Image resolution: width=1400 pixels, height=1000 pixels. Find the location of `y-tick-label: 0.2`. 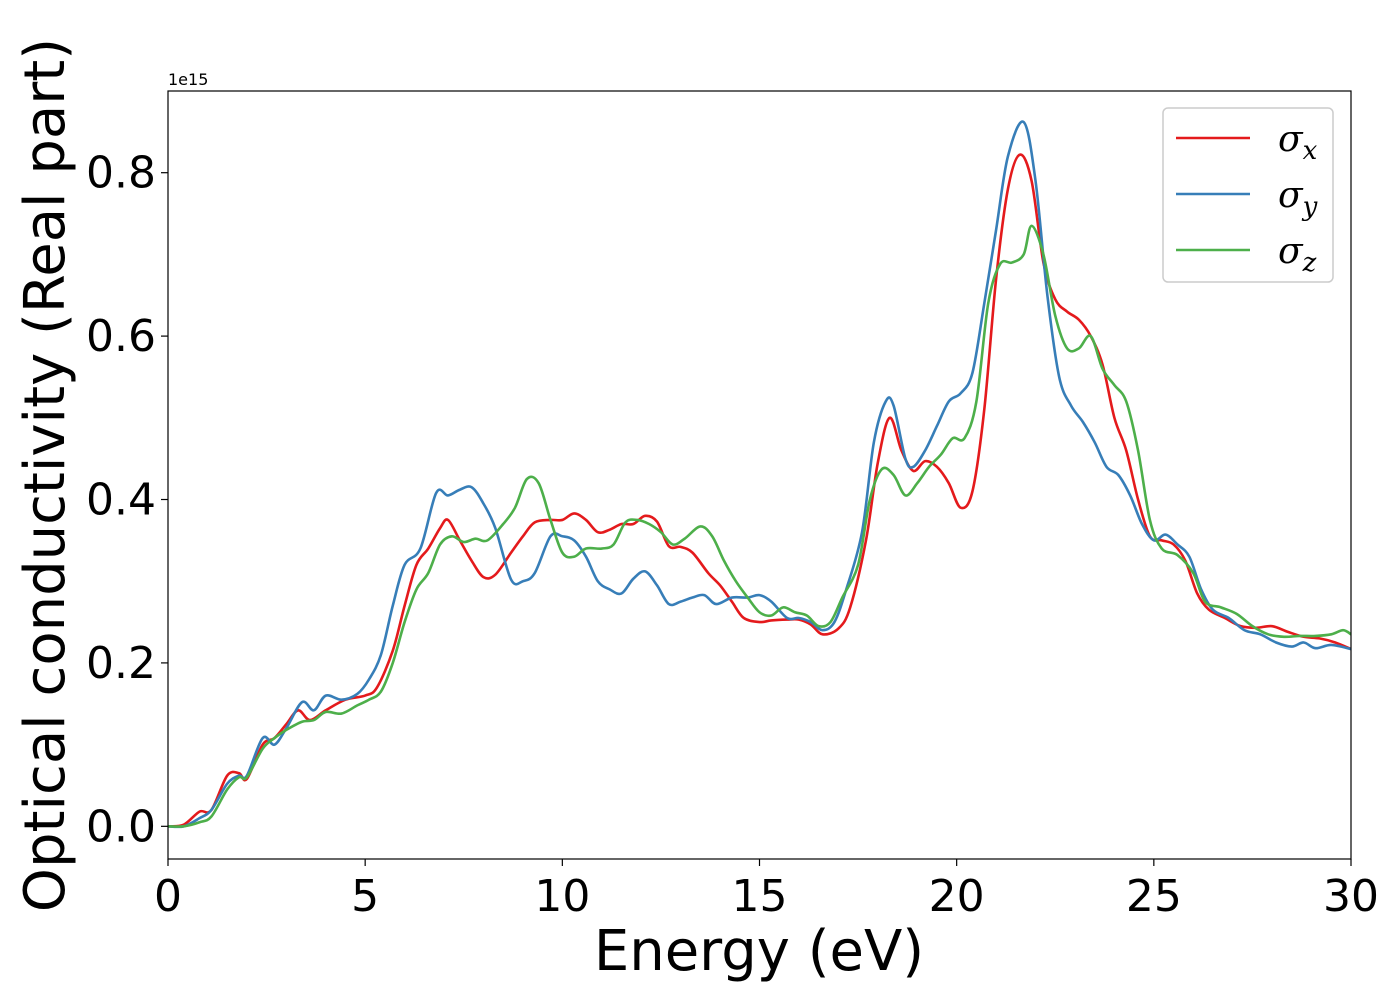

y-tick-label: 0.2 is located at coordinates (121, 663).